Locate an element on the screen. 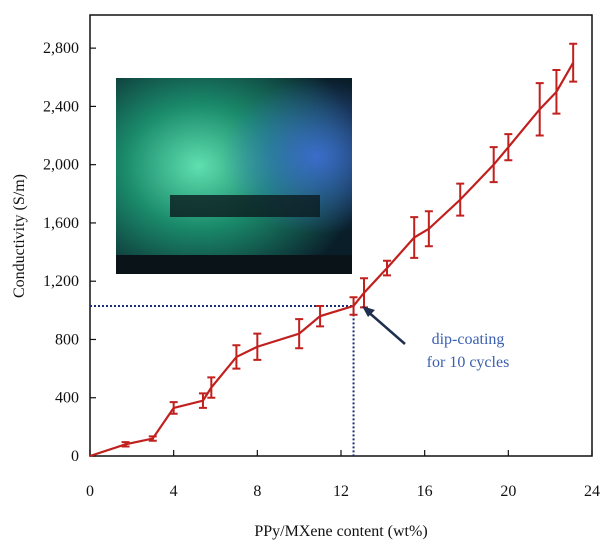  annotation-text: dip-coating is located at coordinates (468, 339).